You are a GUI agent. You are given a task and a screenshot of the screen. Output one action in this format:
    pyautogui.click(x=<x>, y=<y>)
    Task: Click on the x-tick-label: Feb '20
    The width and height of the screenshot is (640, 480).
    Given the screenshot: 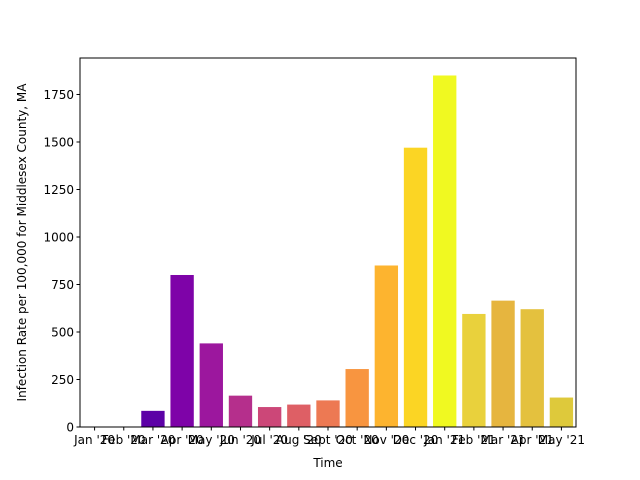 What is the action you would take?
    pyautogui.click(x=124, y=440)
    